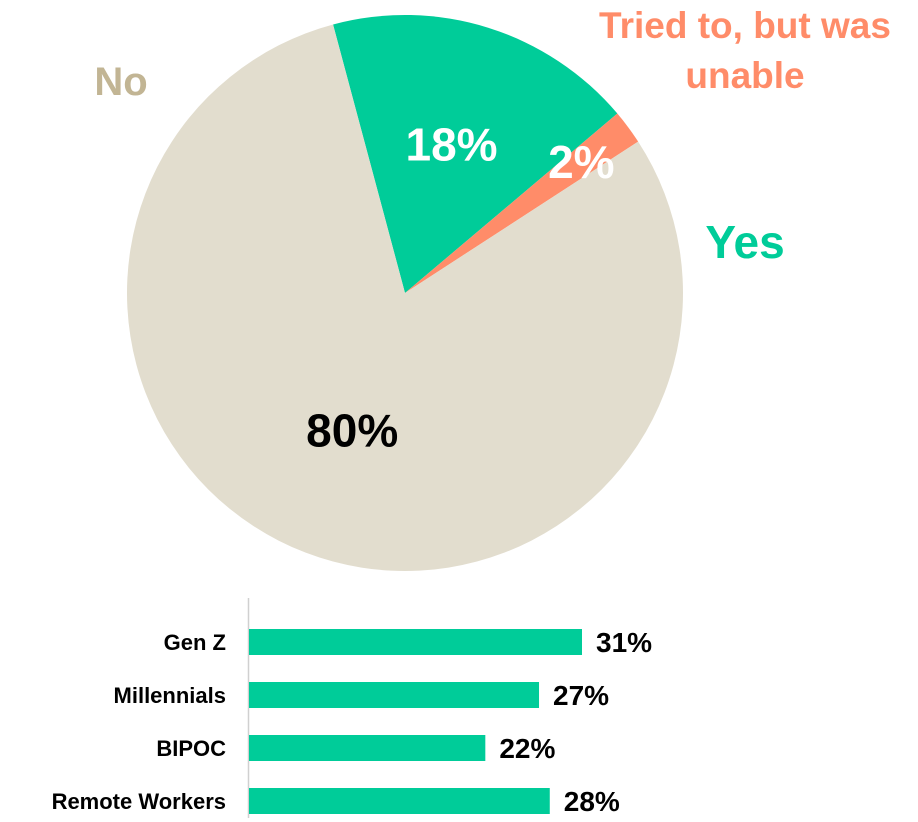  I want to click on pie-value-label-tried-to-but-was-unable: 2%, so click(581, 162).